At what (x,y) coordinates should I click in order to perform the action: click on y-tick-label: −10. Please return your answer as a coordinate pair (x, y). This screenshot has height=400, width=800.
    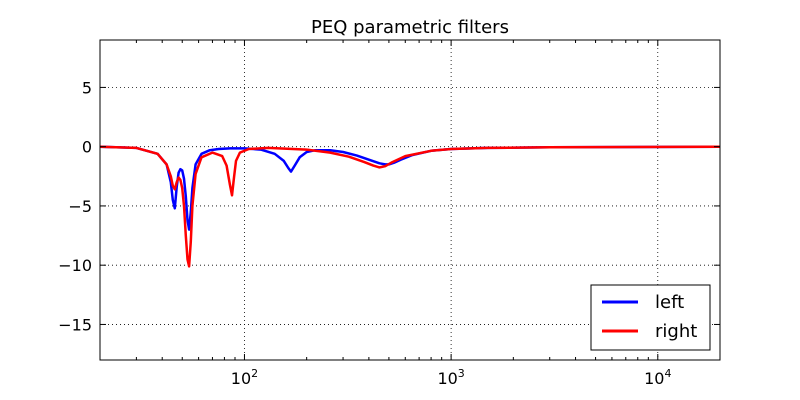
    Looking at the image, I should click on (75, 265).